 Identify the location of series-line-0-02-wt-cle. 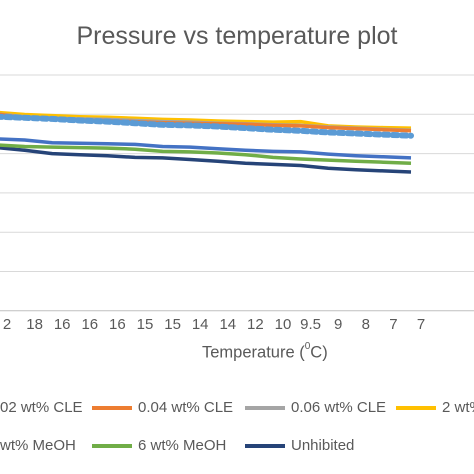
(207, 126).